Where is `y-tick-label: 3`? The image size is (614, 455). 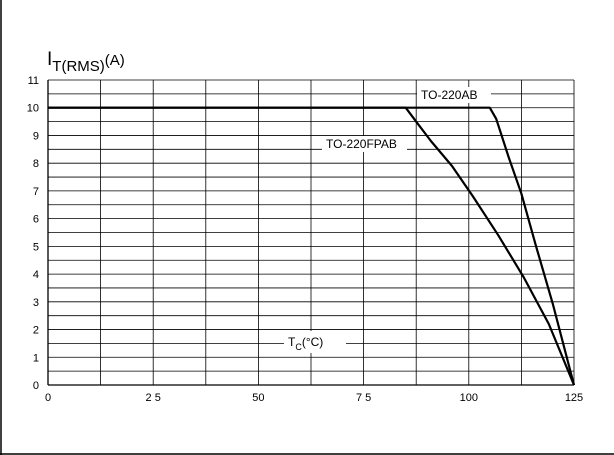
y-tick-label: 3 is located at coordinates (36, 303).